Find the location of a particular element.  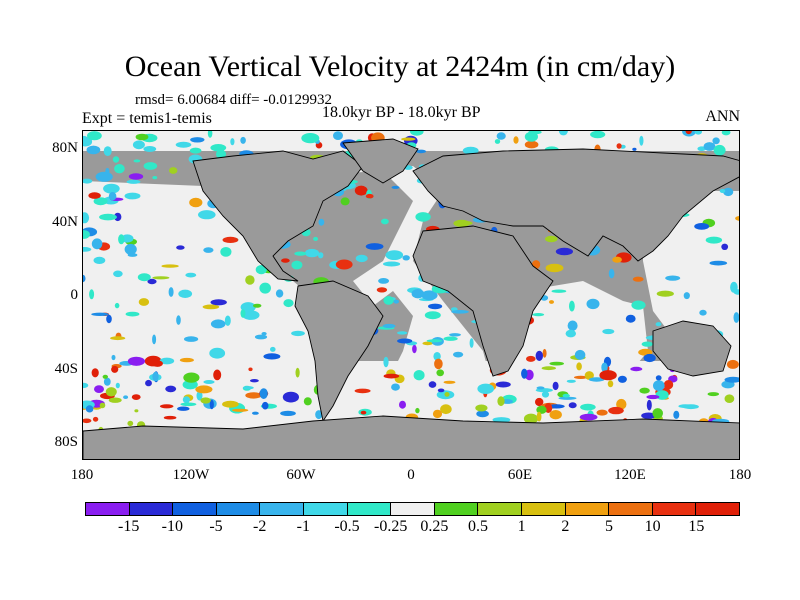

colorbar-label: 1 is located at coordinates (521, 526).